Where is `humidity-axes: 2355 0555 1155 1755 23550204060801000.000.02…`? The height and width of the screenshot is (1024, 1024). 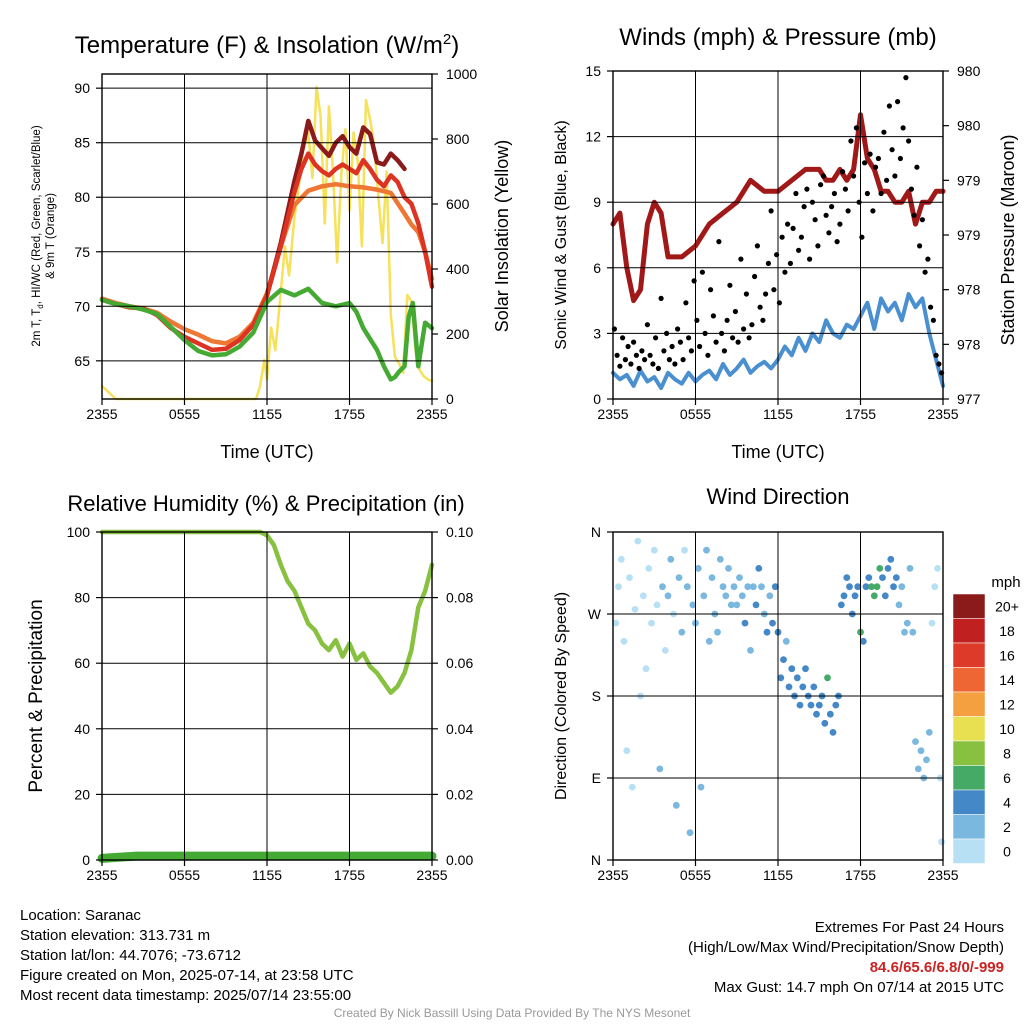
humidity-axes: 2355 0555 1155 1755 23550204060801000.000.02… is located at coordinates (270, 703).